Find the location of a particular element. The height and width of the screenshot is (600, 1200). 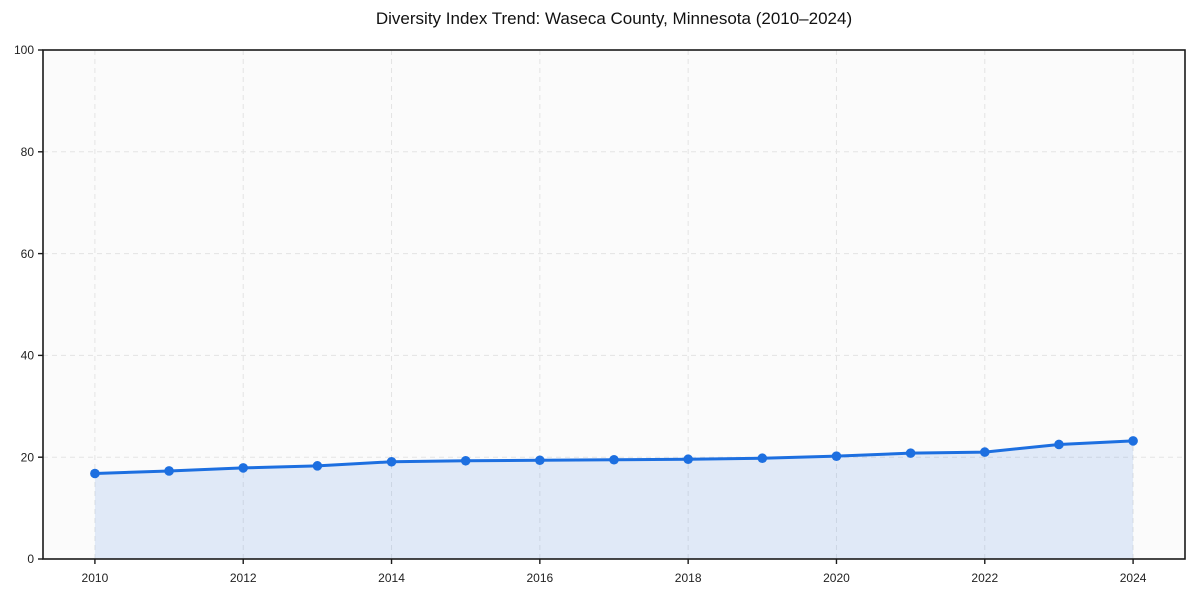

data-point-markers is located at coordinates (614, 457).